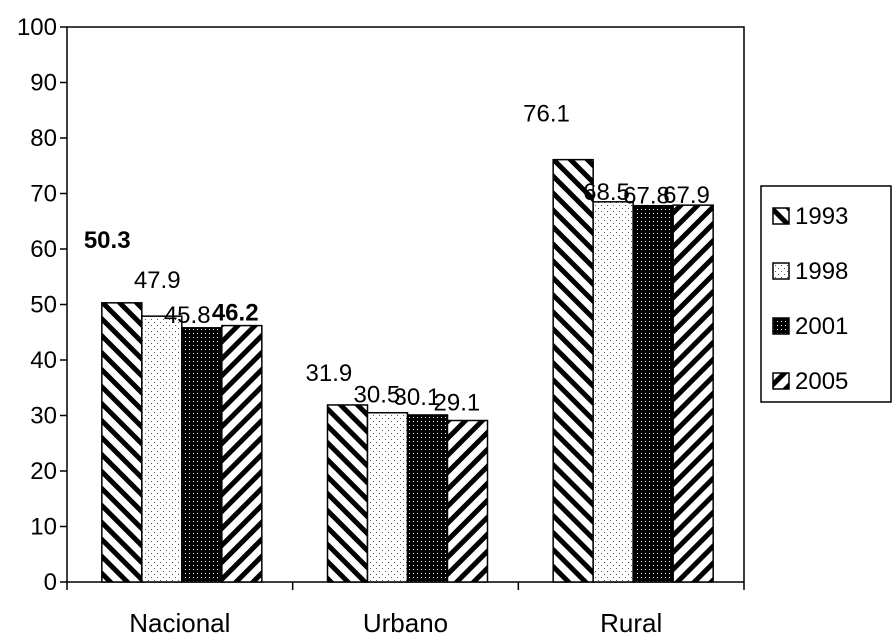 The image size is (892, 640). I want to click on y-tick-label: 20, so click(43, 471).